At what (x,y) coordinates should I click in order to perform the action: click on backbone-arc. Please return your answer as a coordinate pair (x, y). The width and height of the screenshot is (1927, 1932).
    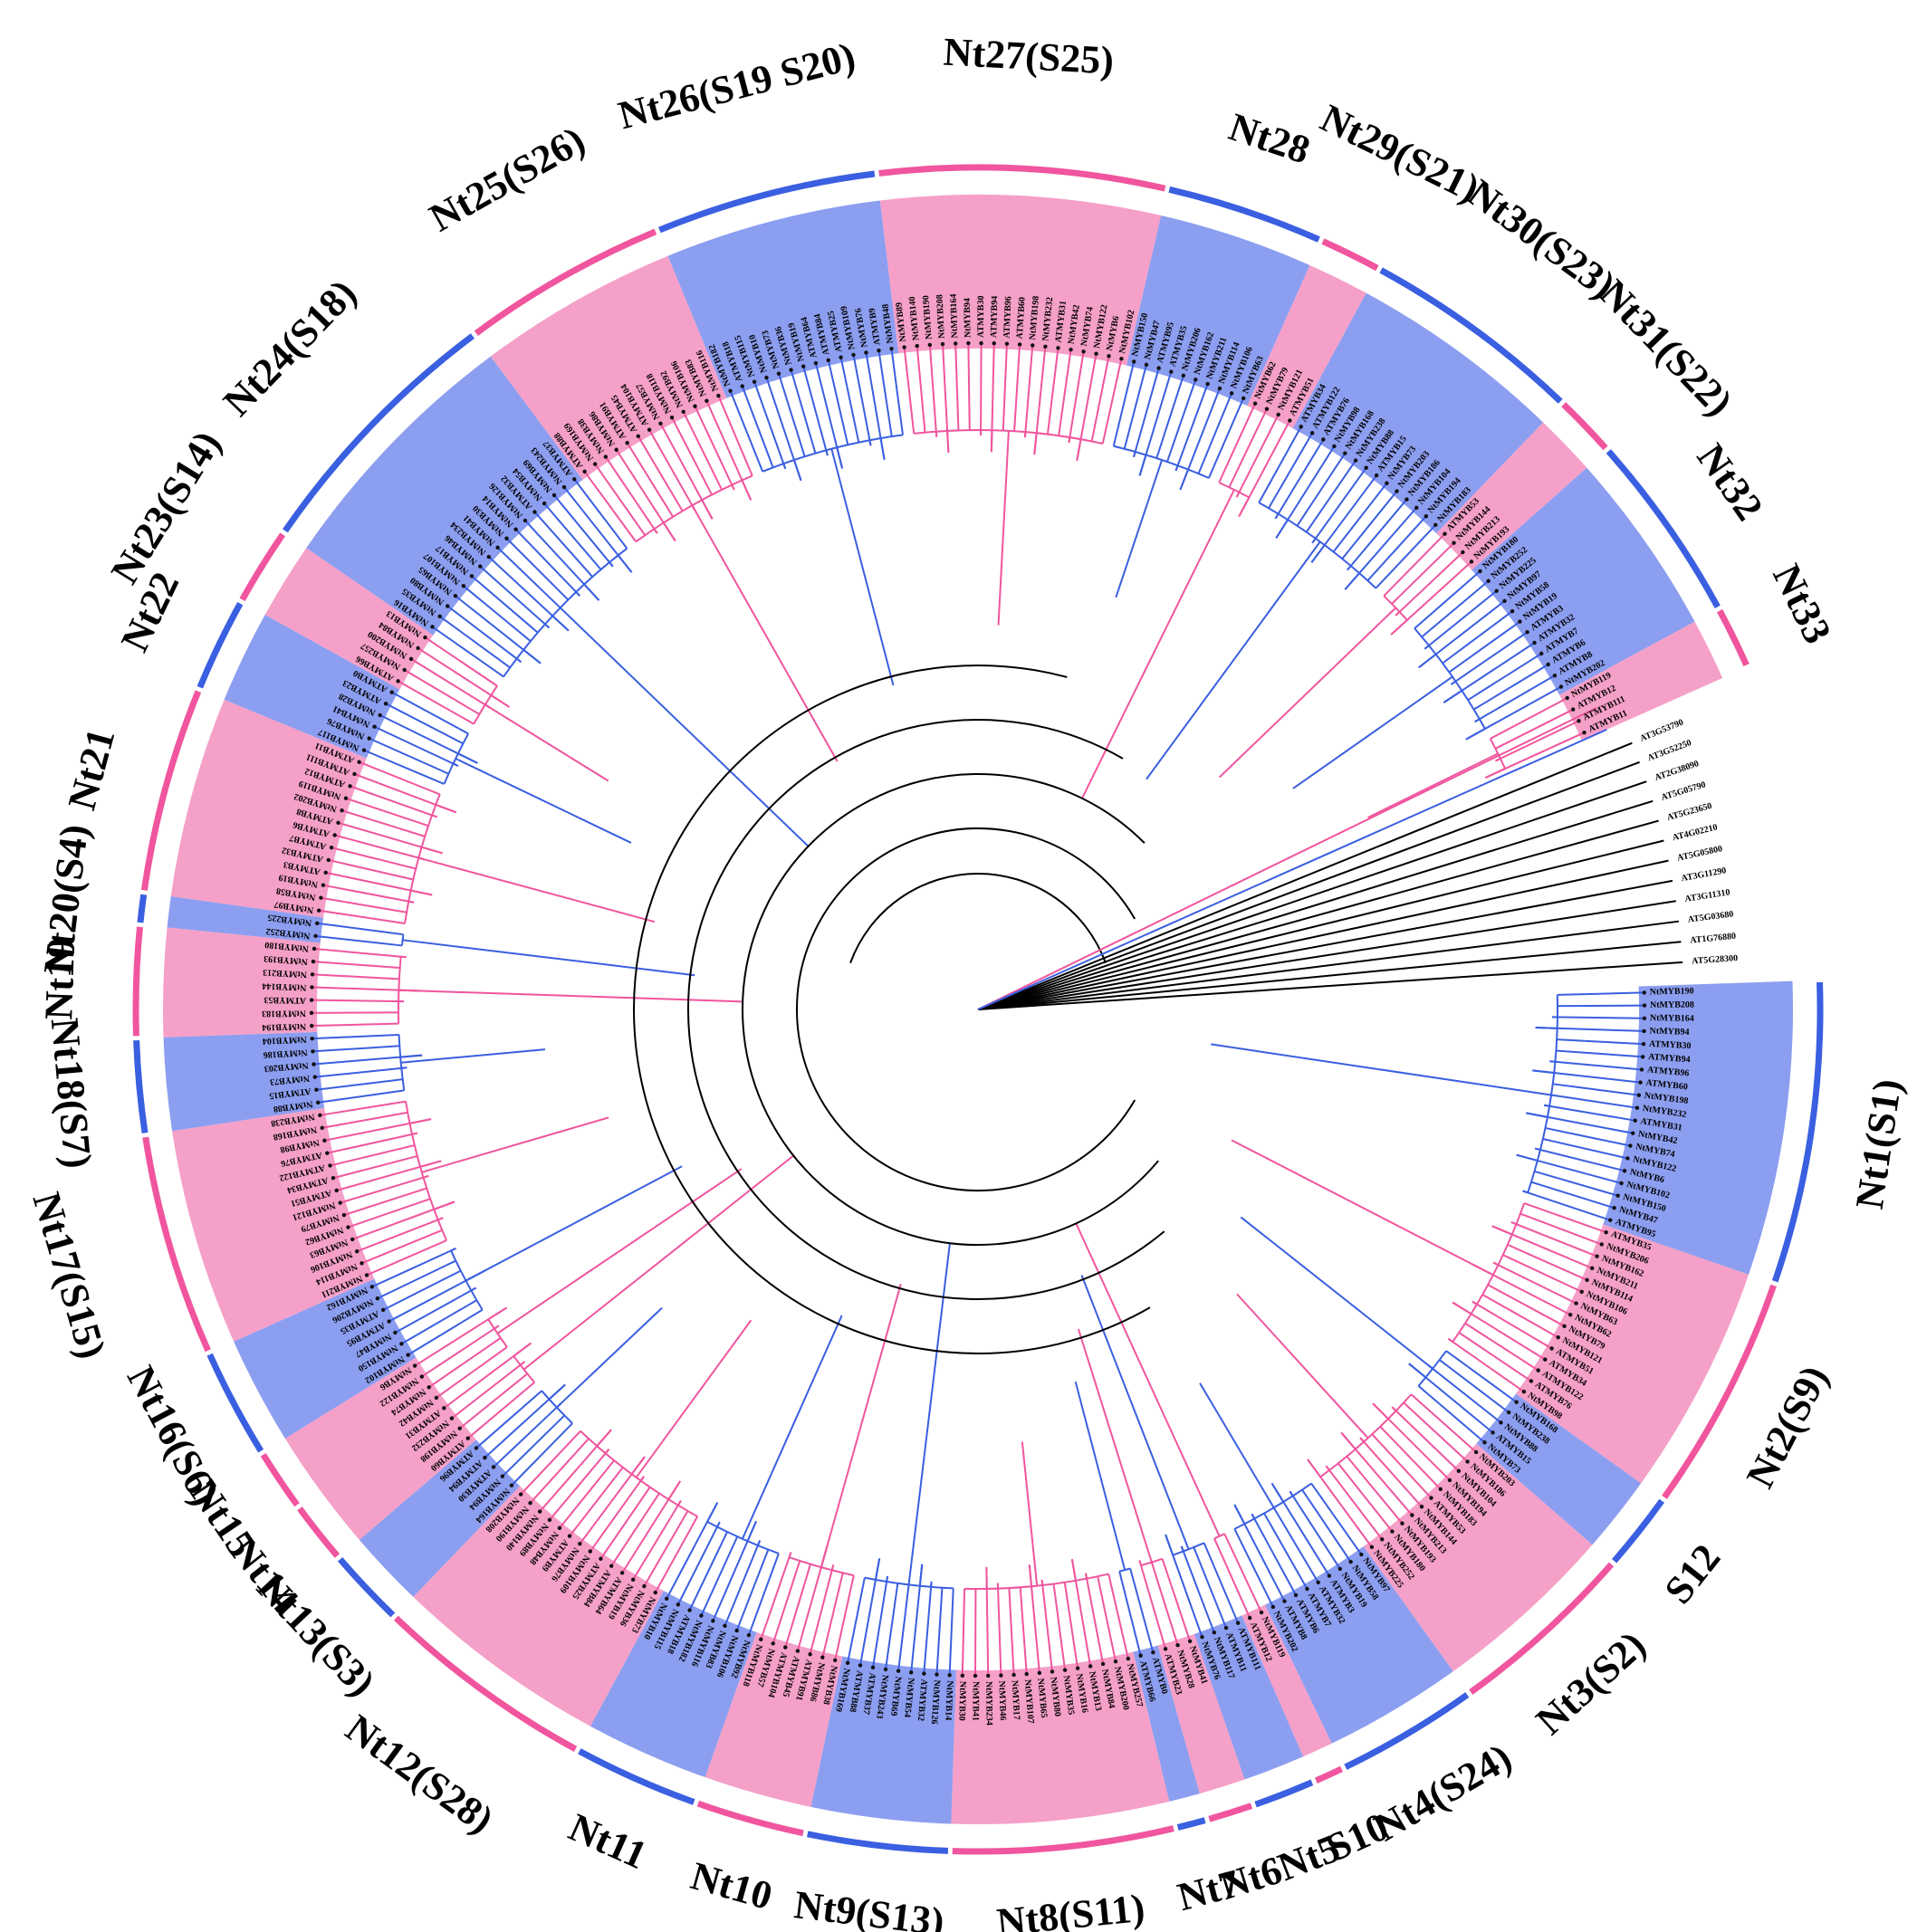
    Looking at the image, I should click on (951, 1009).